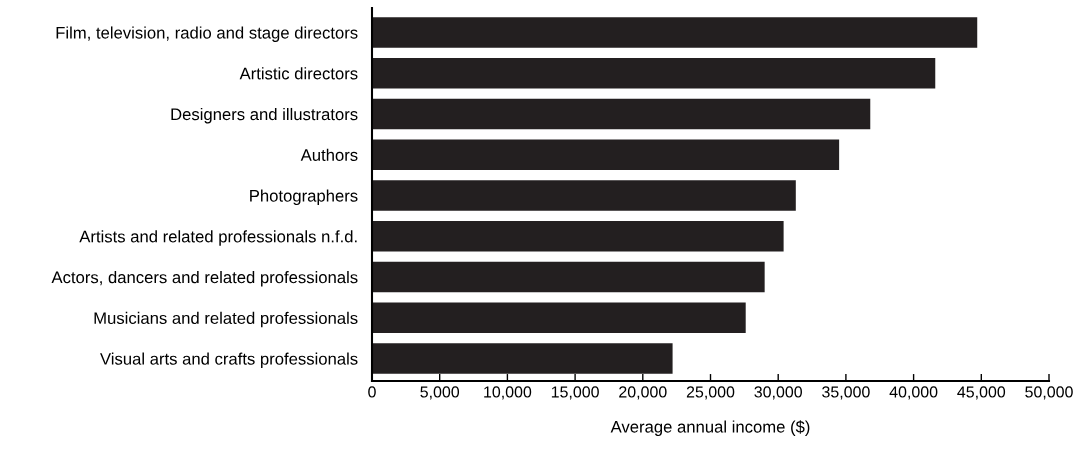 The width and height of the screenshot is (1088, 459). Describe the element at coordinates (913, 393) in the screenshot. I see `x-tick-label: 40,000` at that location.